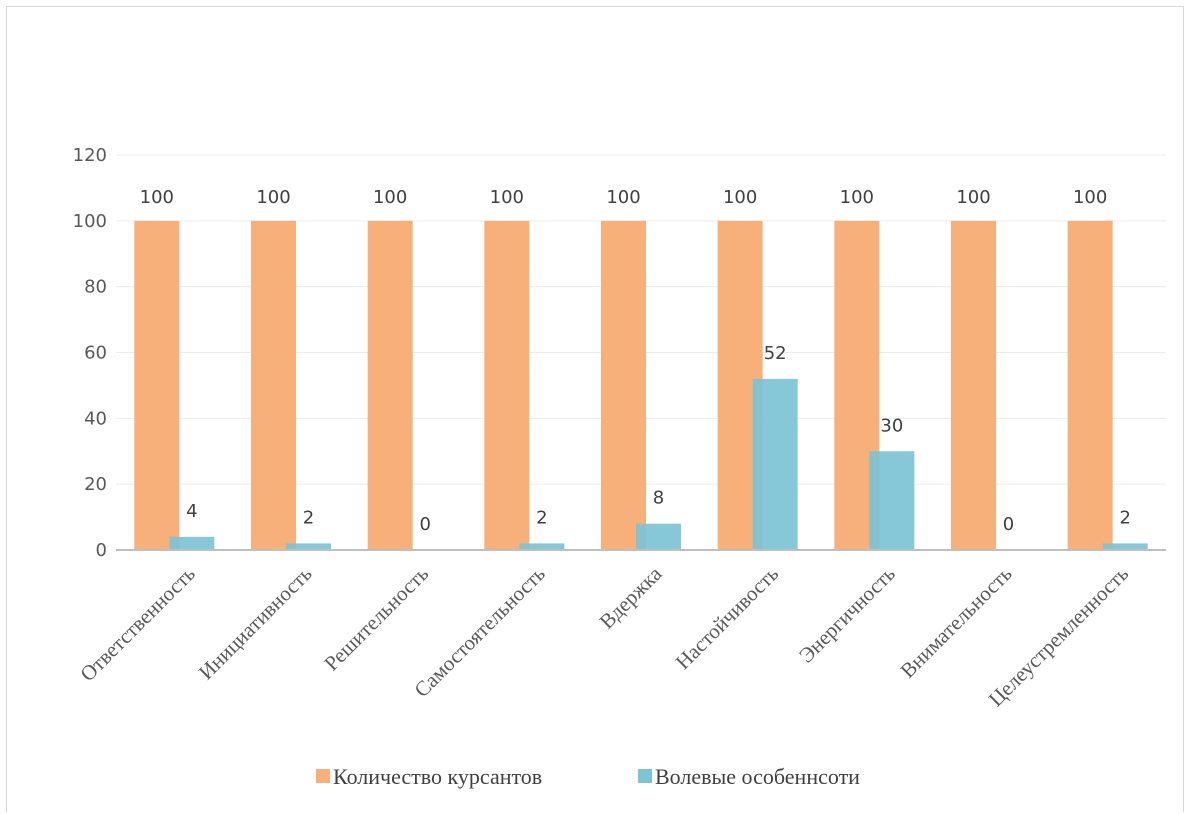 Image resolution: width=1190 pixels, height=814 pixels. What do you see at coordinates (955, 622) in the screenshot?
I see `category-label: Внимательность` at bounding box center [955, 622].